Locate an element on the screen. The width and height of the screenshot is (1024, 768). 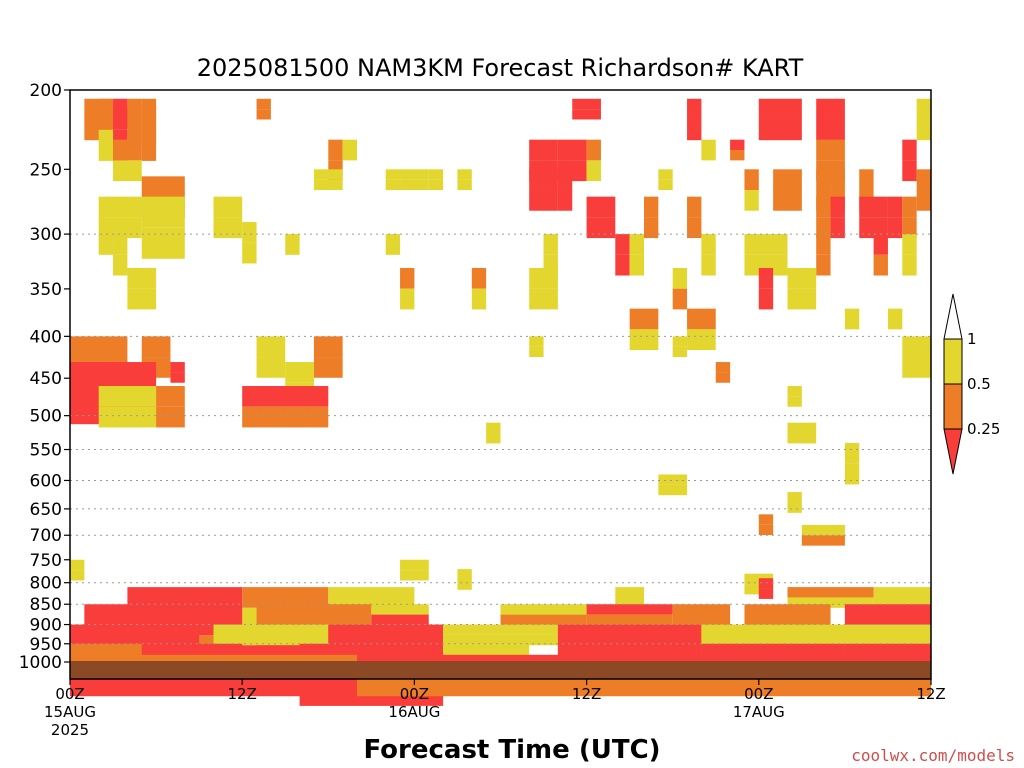
y-tick-label: 350 is located at coordinates (46, 290).